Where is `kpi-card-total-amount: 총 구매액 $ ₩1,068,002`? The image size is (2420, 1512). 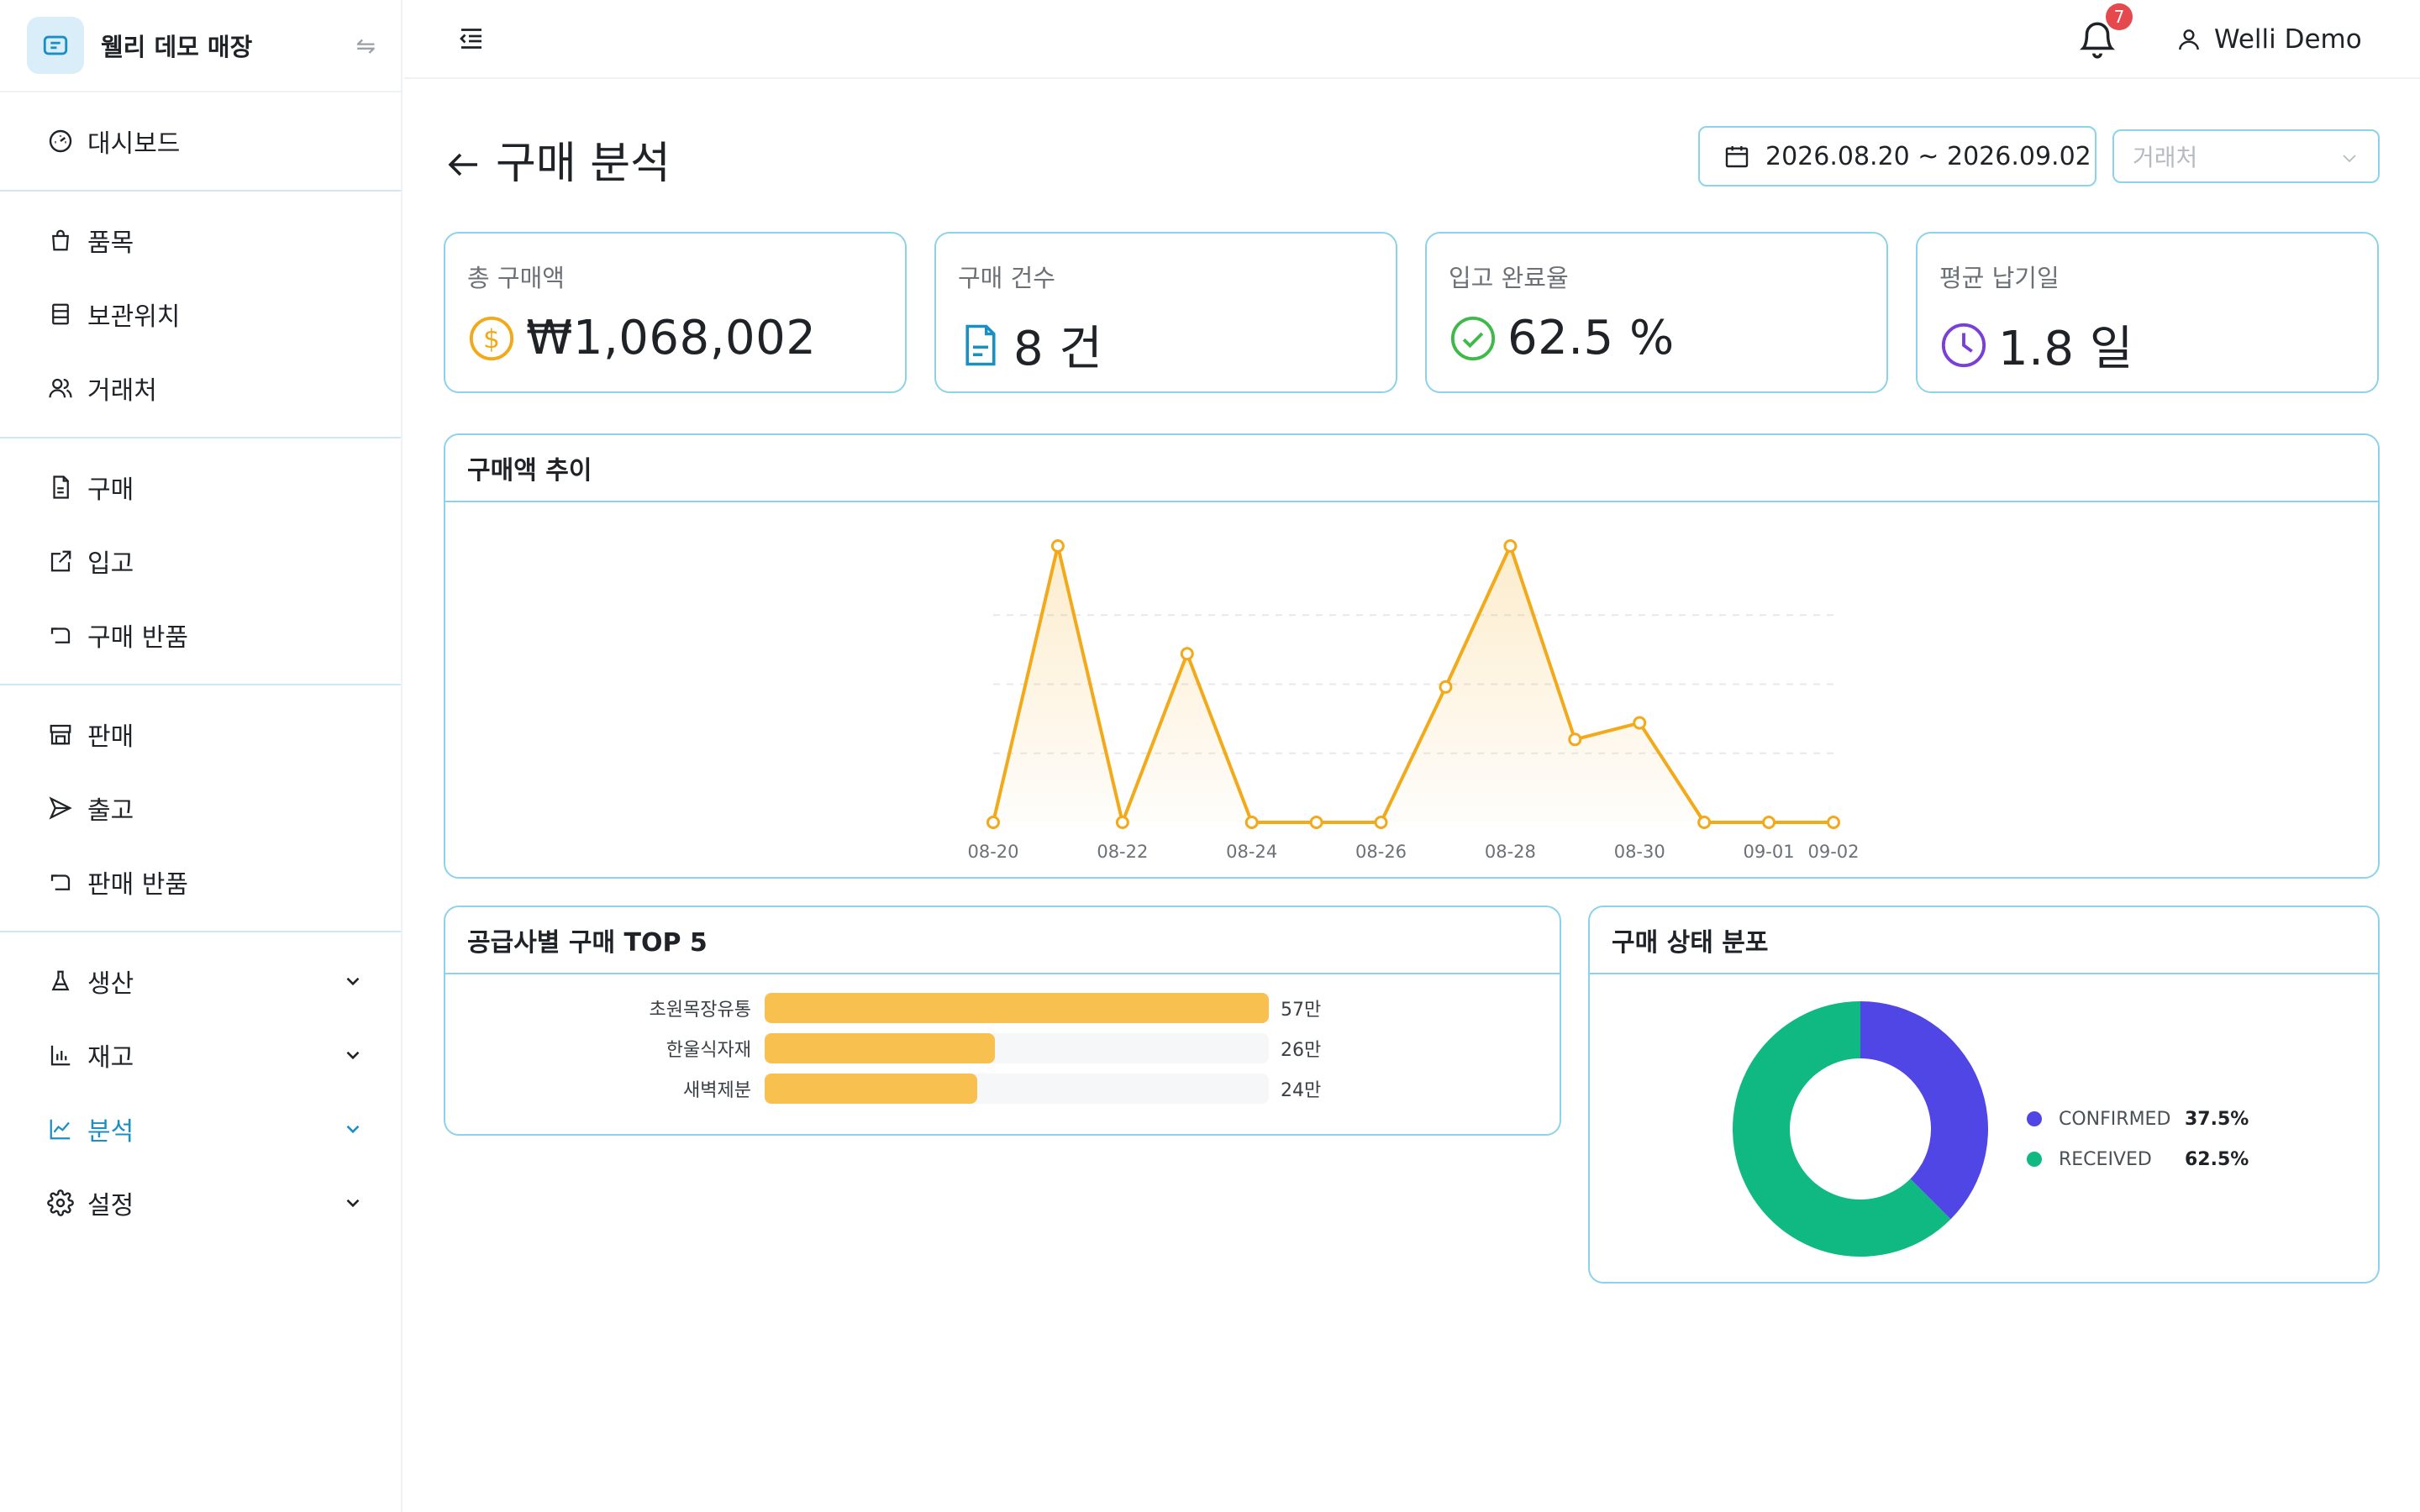 kpi-card-total-amount: 총 구매액 $ ₩1,068,002 is located at coordinates (675, 312).